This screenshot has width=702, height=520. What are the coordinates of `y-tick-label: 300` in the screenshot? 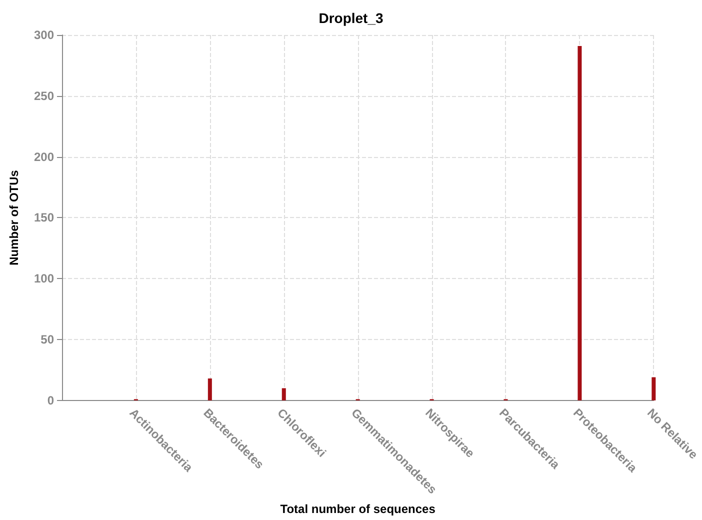 It's located at (44, 35).